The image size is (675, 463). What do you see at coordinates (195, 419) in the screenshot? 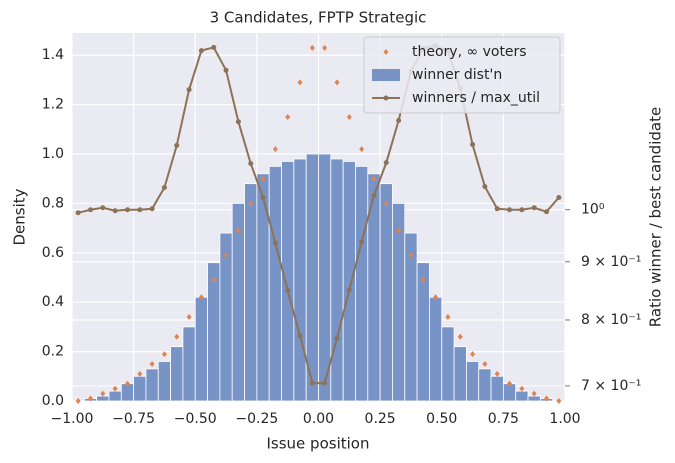
I see `x-tick-label: −0.50` at bounding box center [195, 419].